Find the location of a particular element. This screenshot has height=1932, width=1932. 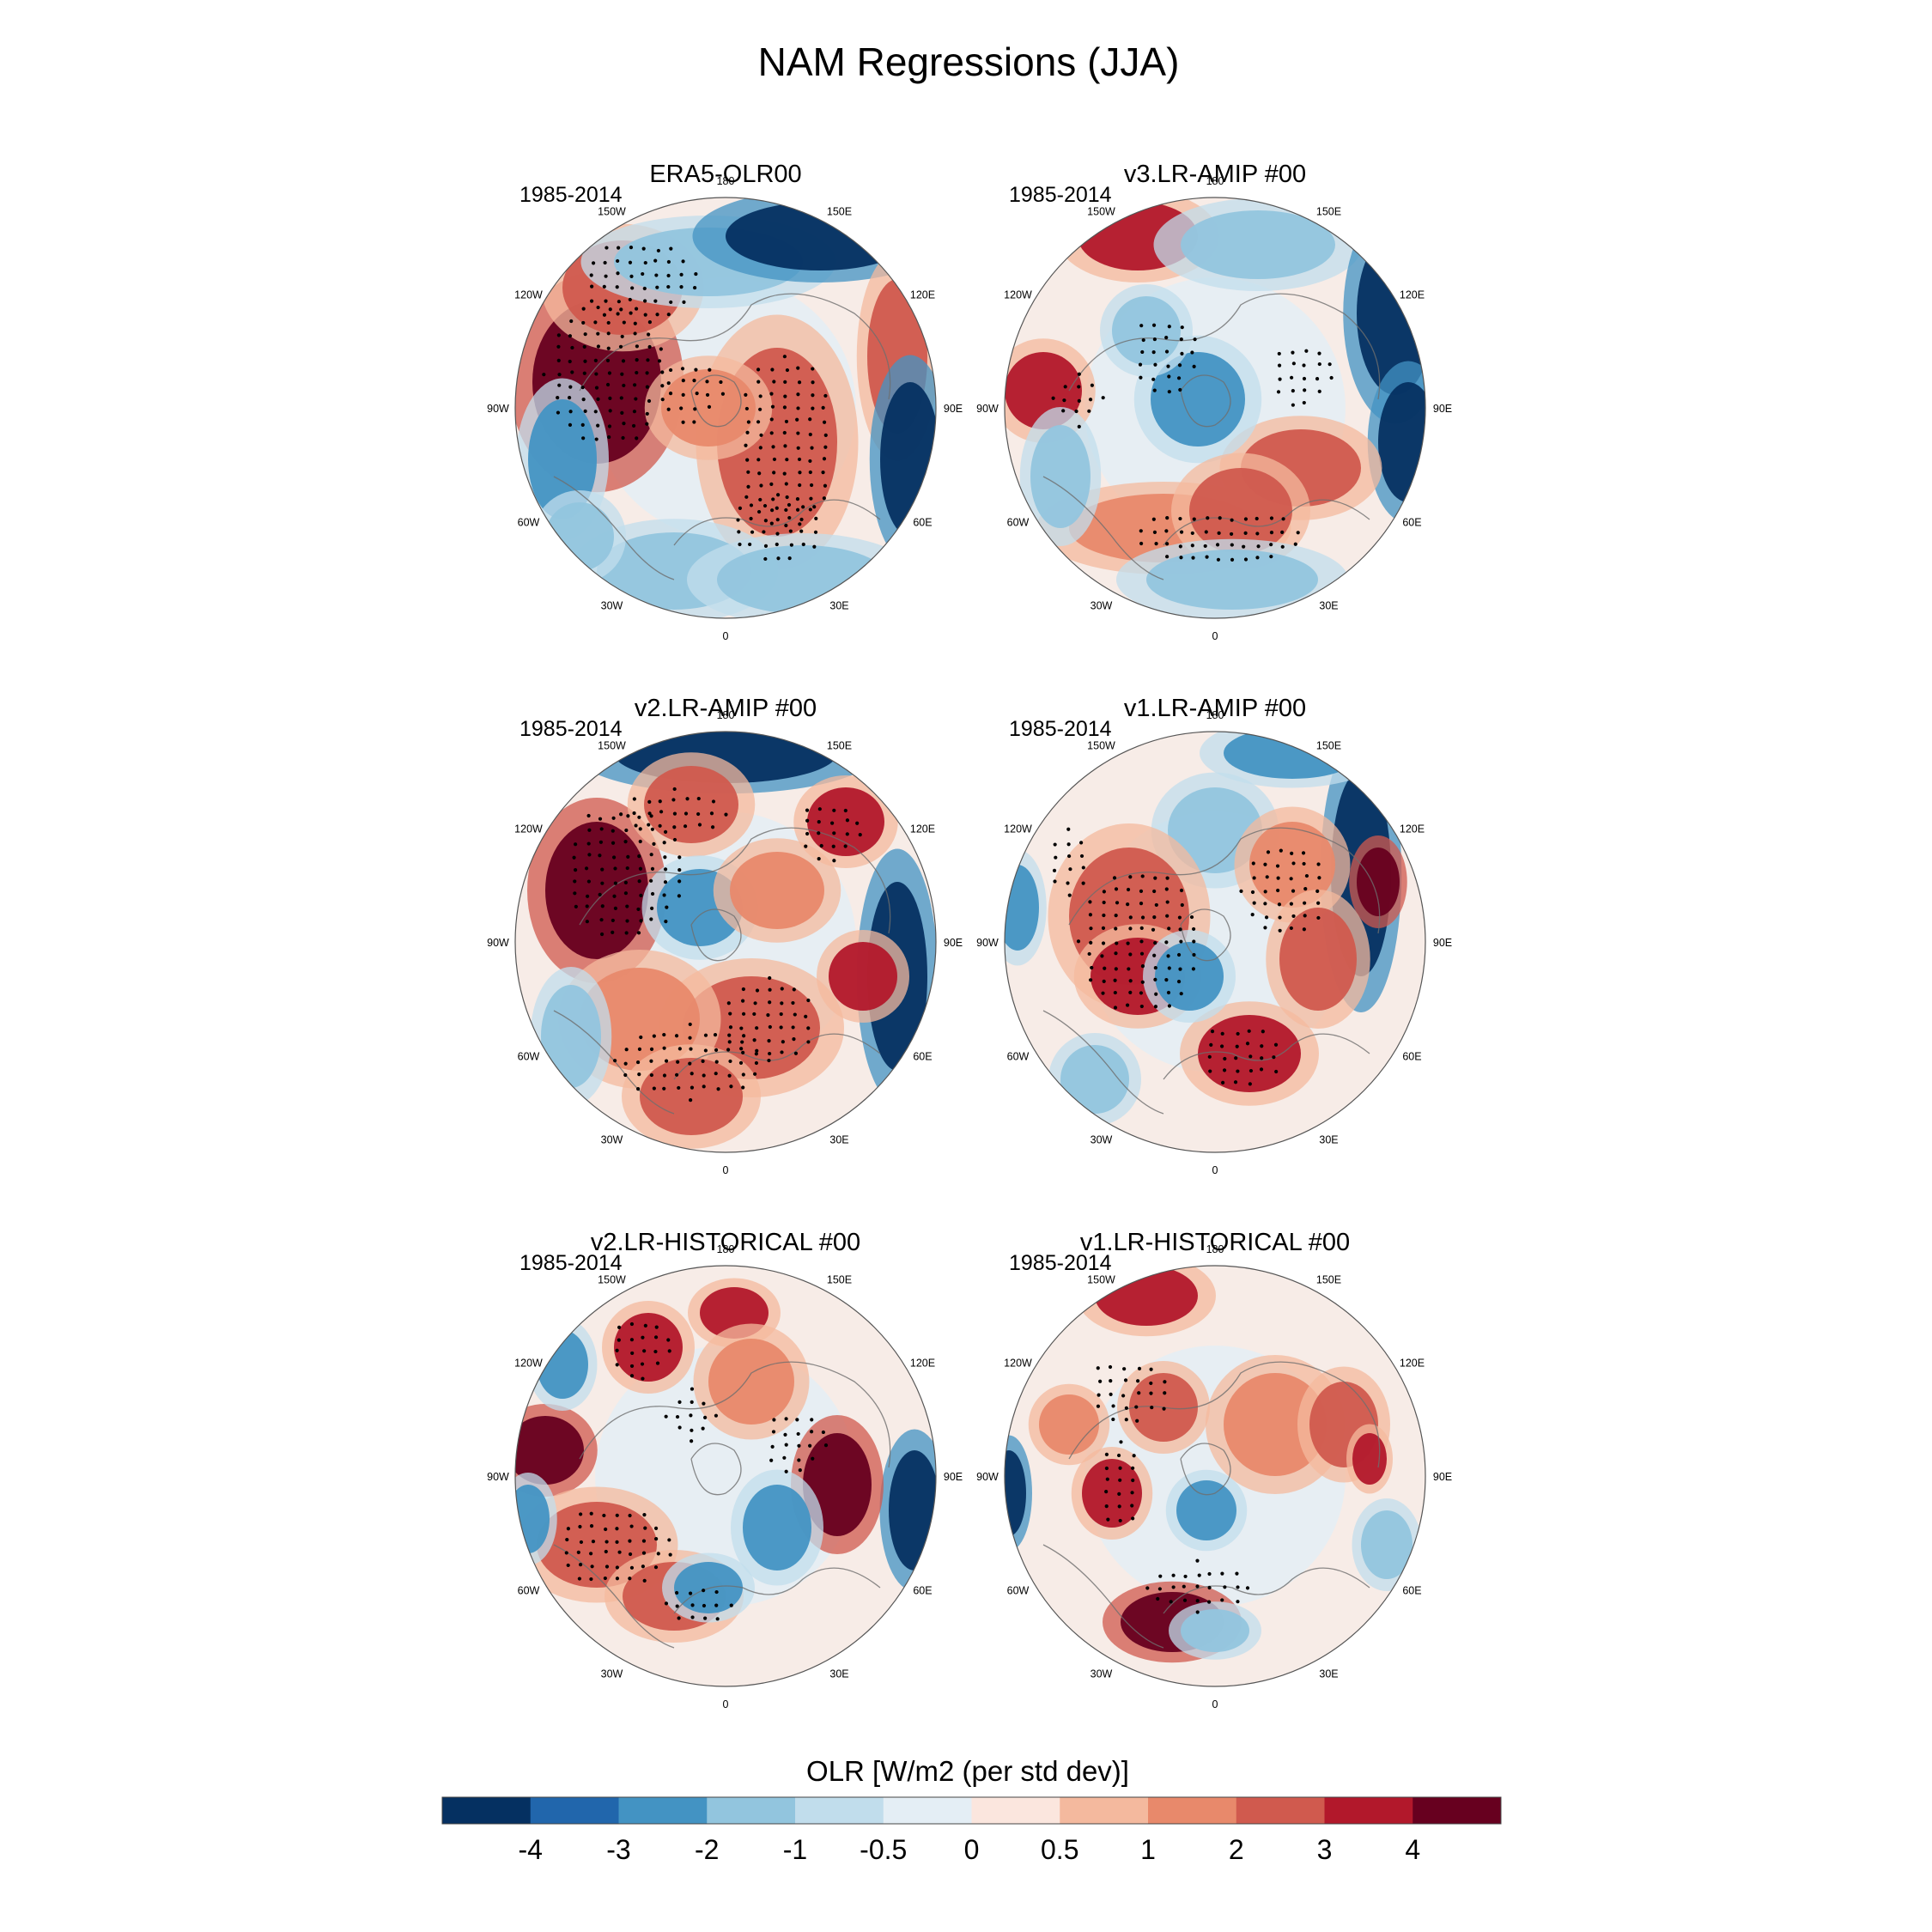

colorbar-tick-label: 2 is located at coordinates (1236, 1850).